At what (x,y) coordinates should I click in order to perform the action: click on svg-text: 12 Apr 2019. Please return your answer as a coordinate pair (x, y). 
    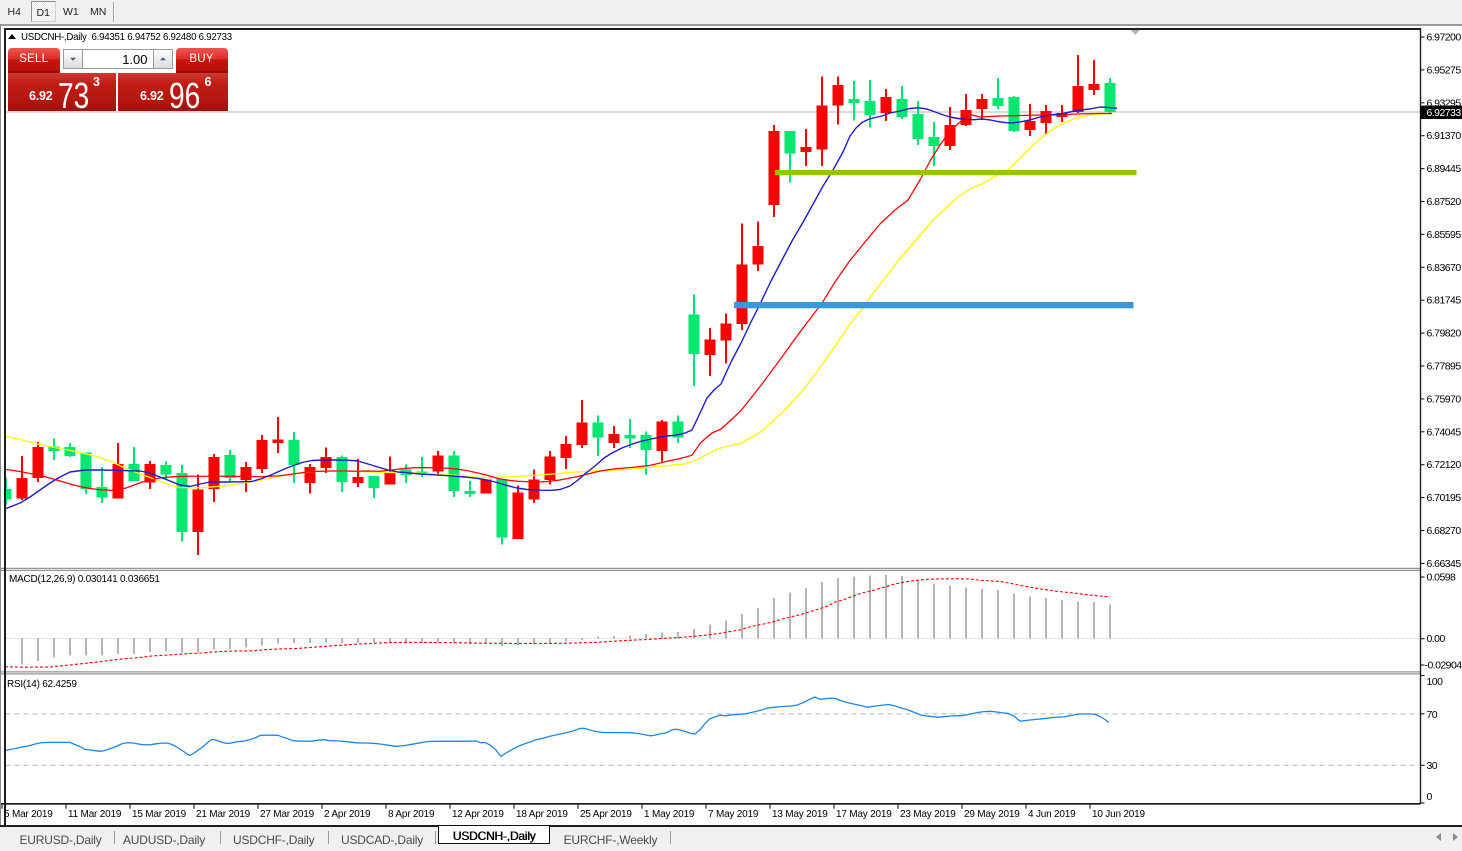
    Looking at the image, I should click on (478, 814).